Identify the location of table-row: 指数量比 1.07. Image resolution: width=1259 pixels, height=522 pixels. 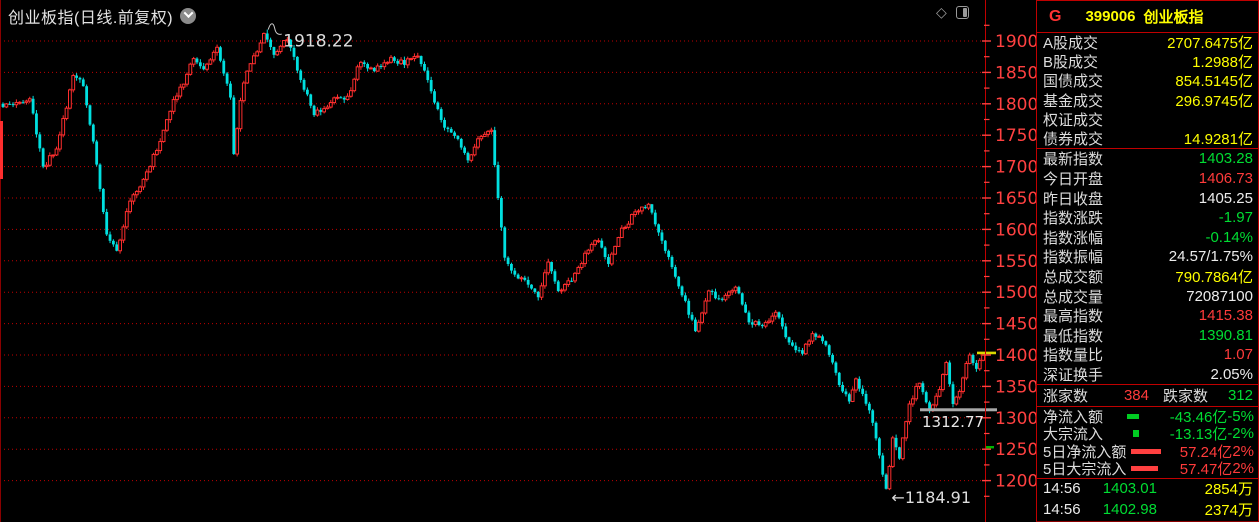
(1147, 355).